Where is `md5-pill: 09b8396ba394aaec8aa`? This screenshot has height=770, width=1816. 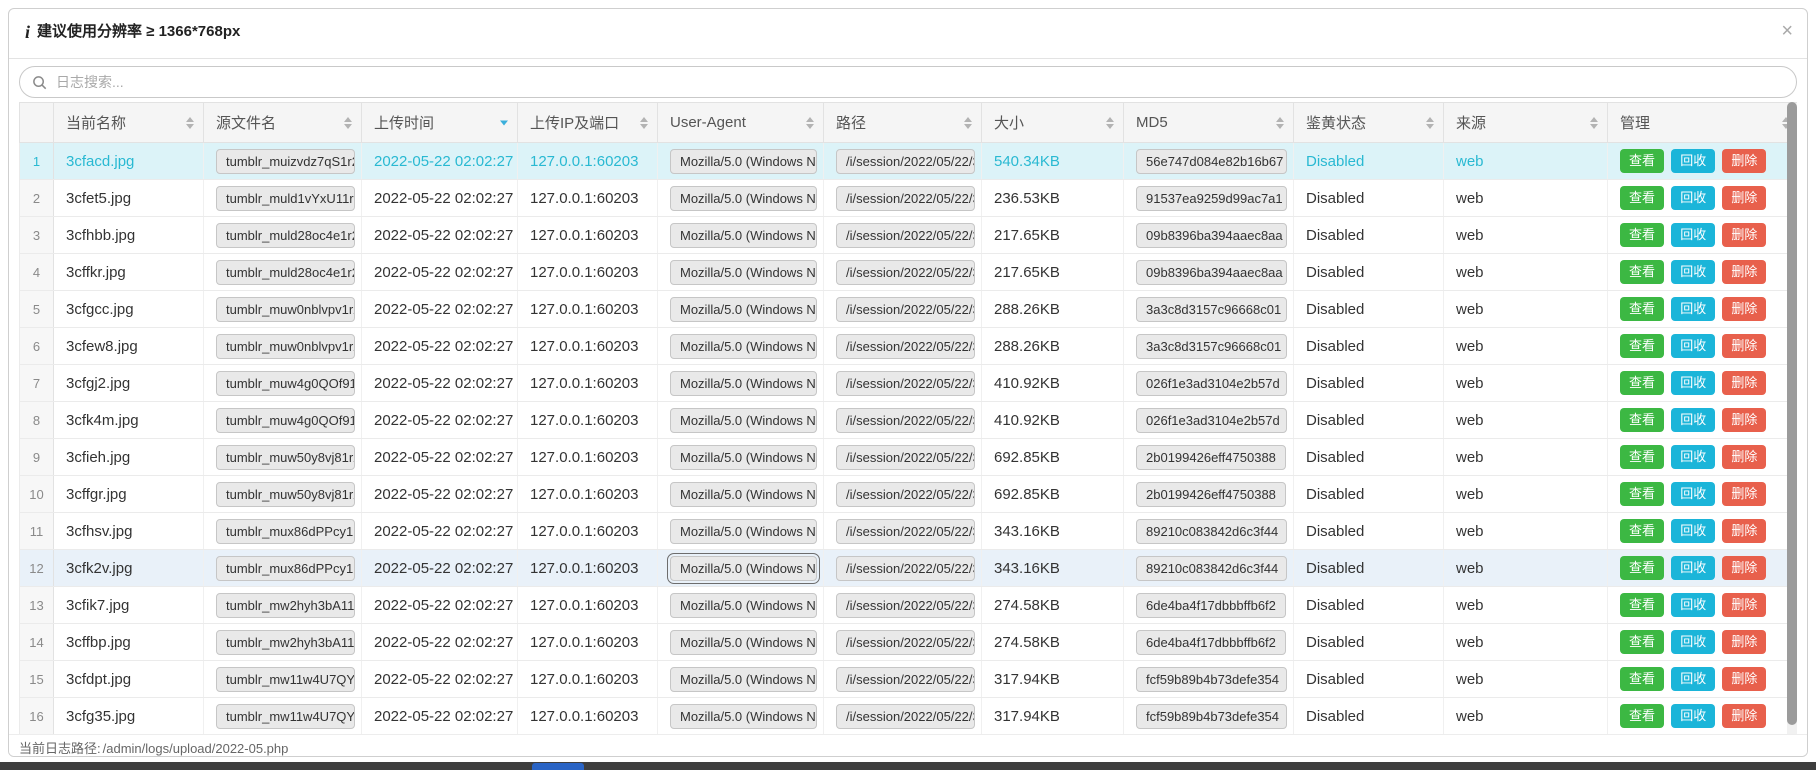
md5-pill: 09b8396ba394aaec8aa is located at coordinates (1211, 272).